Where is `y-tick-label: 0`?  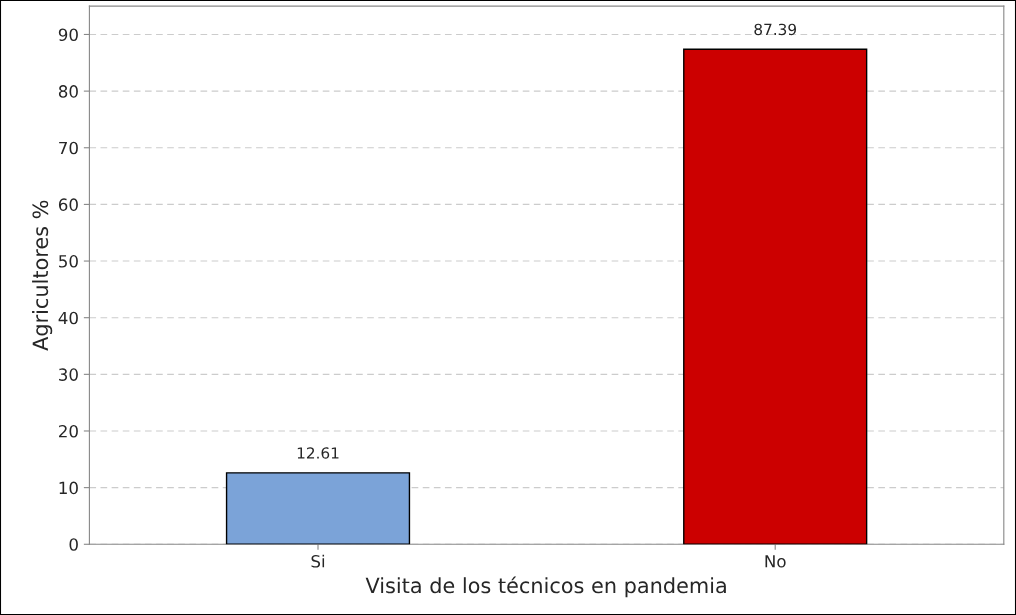
y-tick-label: 0 is located at coordinates (73, 544).